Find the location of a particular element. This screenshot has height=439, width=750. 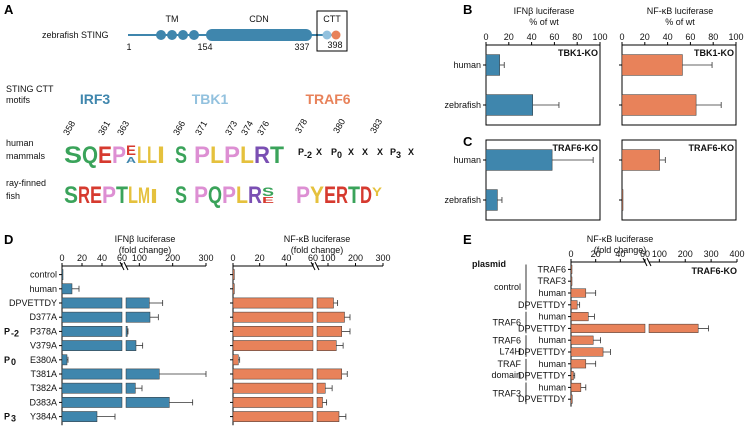

axis-break is located at coordinates (317, 266).